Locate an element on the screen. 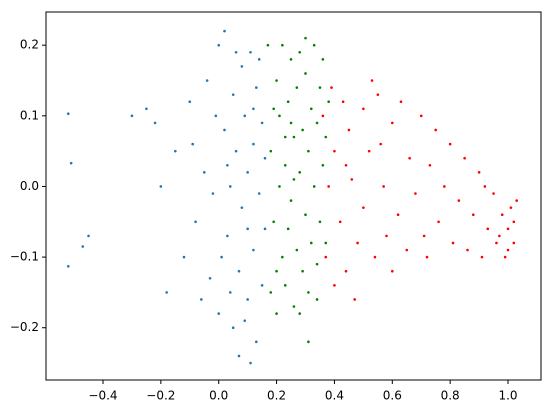  y-tick-label: 0.0 is located at coordinates (29, 186).